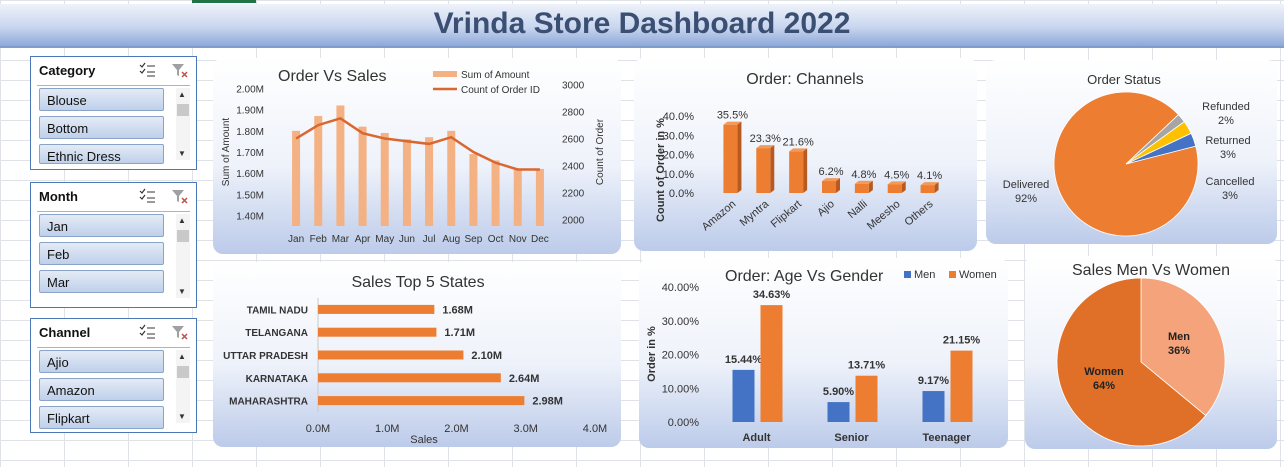  Describe the element at coordinates (417, 143) in the screenshot. I see `line-orders` at that location.